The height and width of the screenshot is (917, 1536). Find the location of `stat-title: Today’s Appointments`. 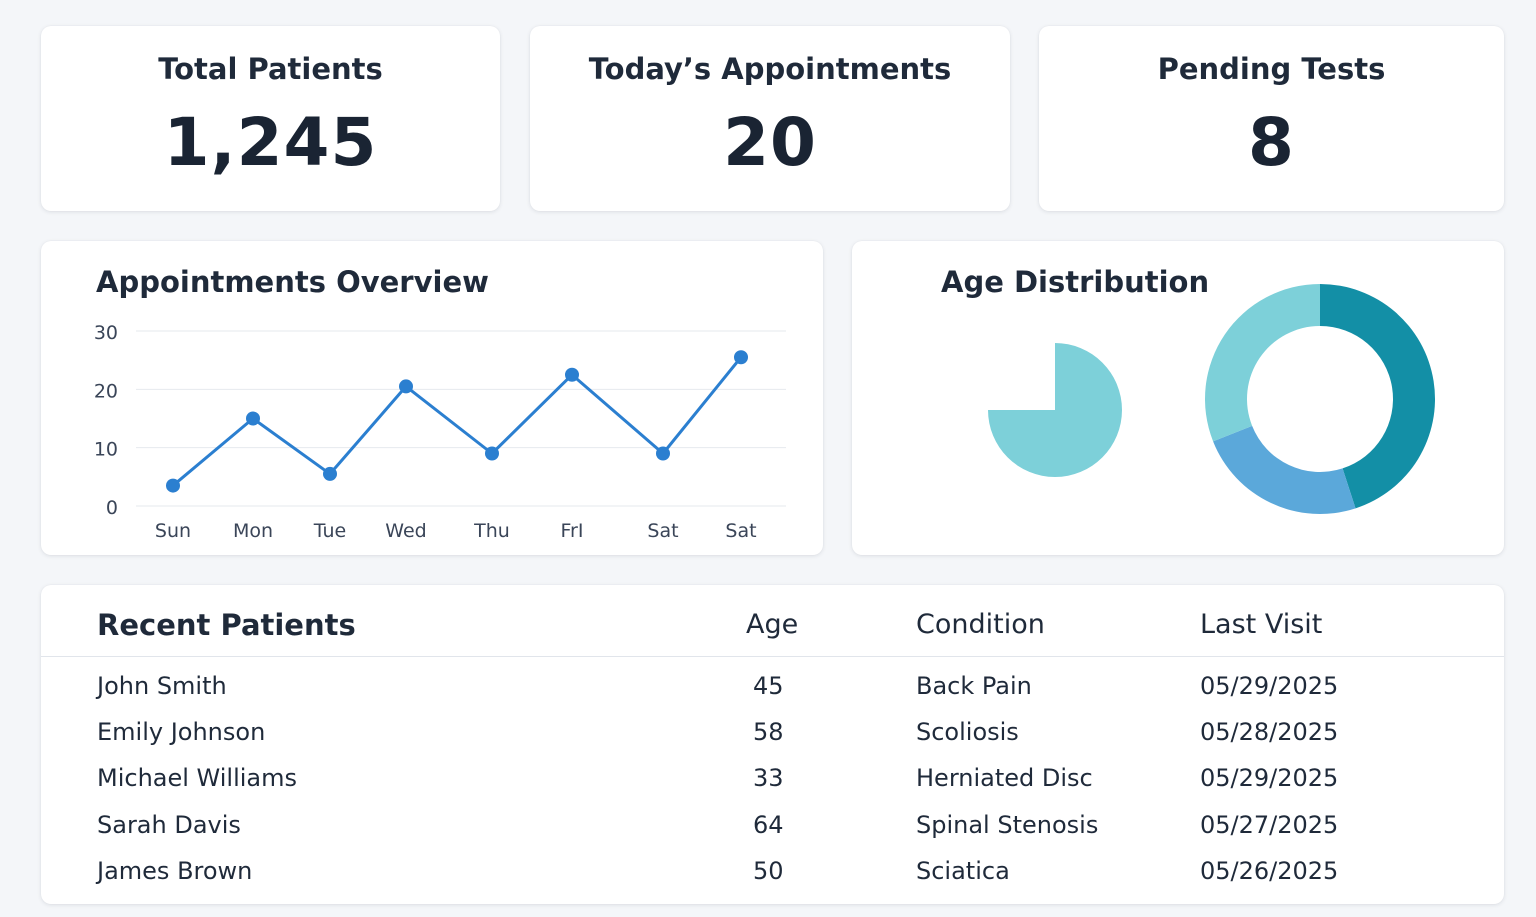

stat-title: Today’s Appointments is located at coordinates (770, 69).